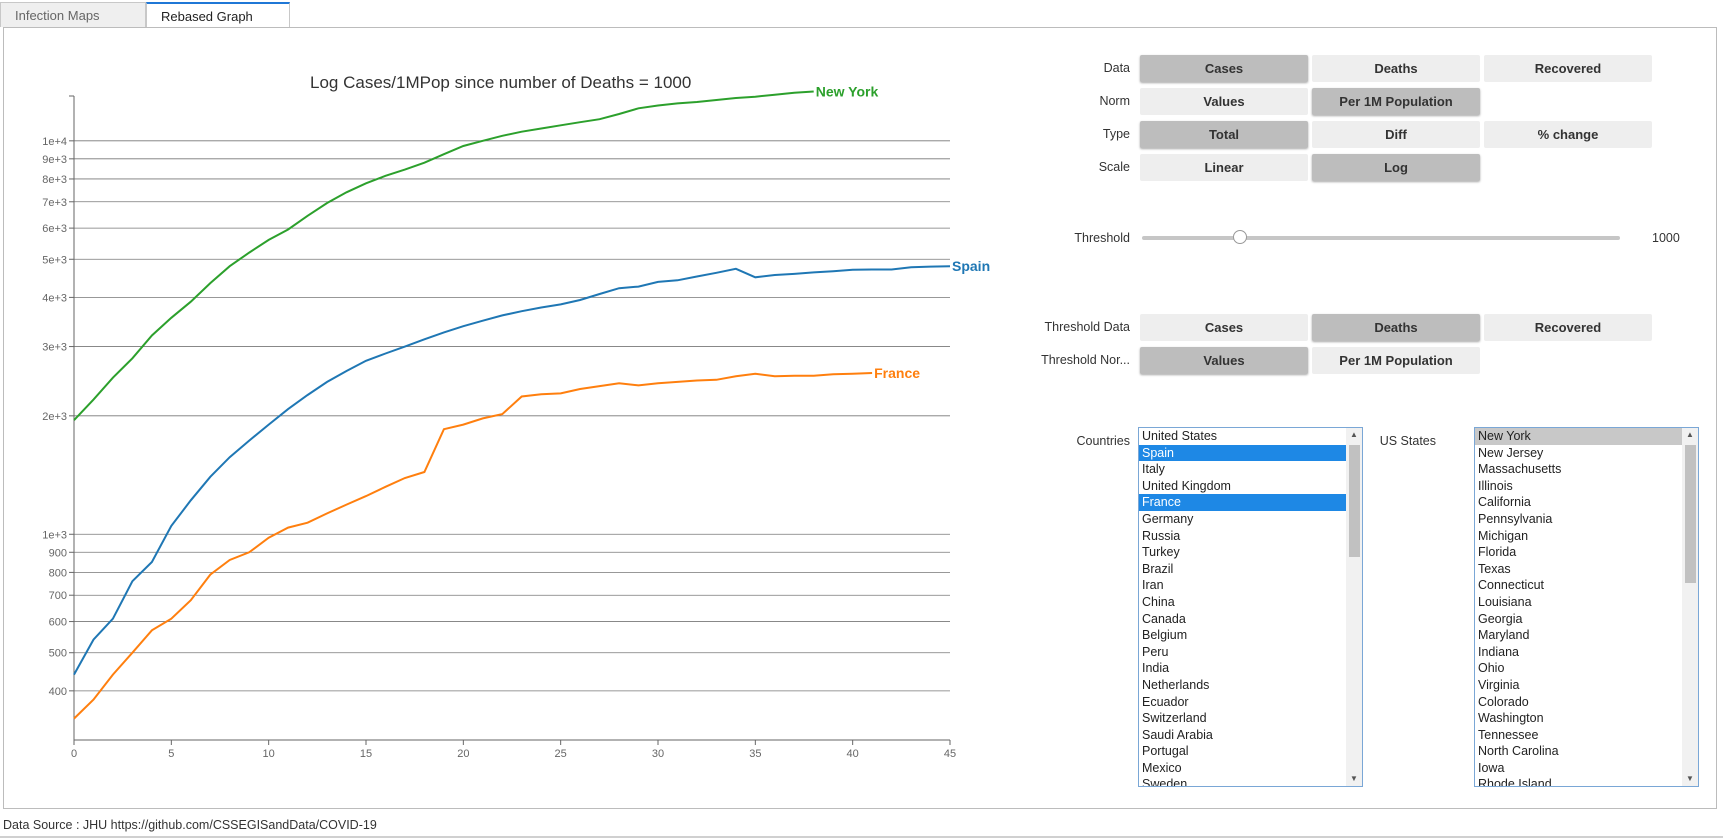 The height and width of the screenshot is (838, 1723). Describe the element at coordinates (1165, 635) in the screenshot. I see `list-item: Belgium` at that location.